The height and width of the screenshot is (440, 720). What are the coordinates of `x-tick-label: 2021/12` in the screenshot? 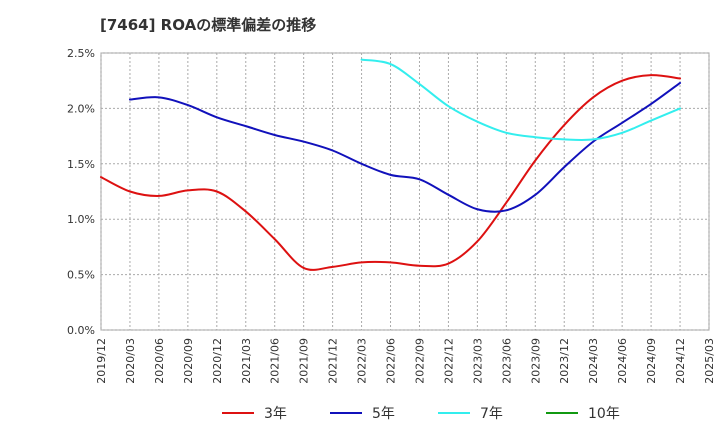 It's located at (333, 361).